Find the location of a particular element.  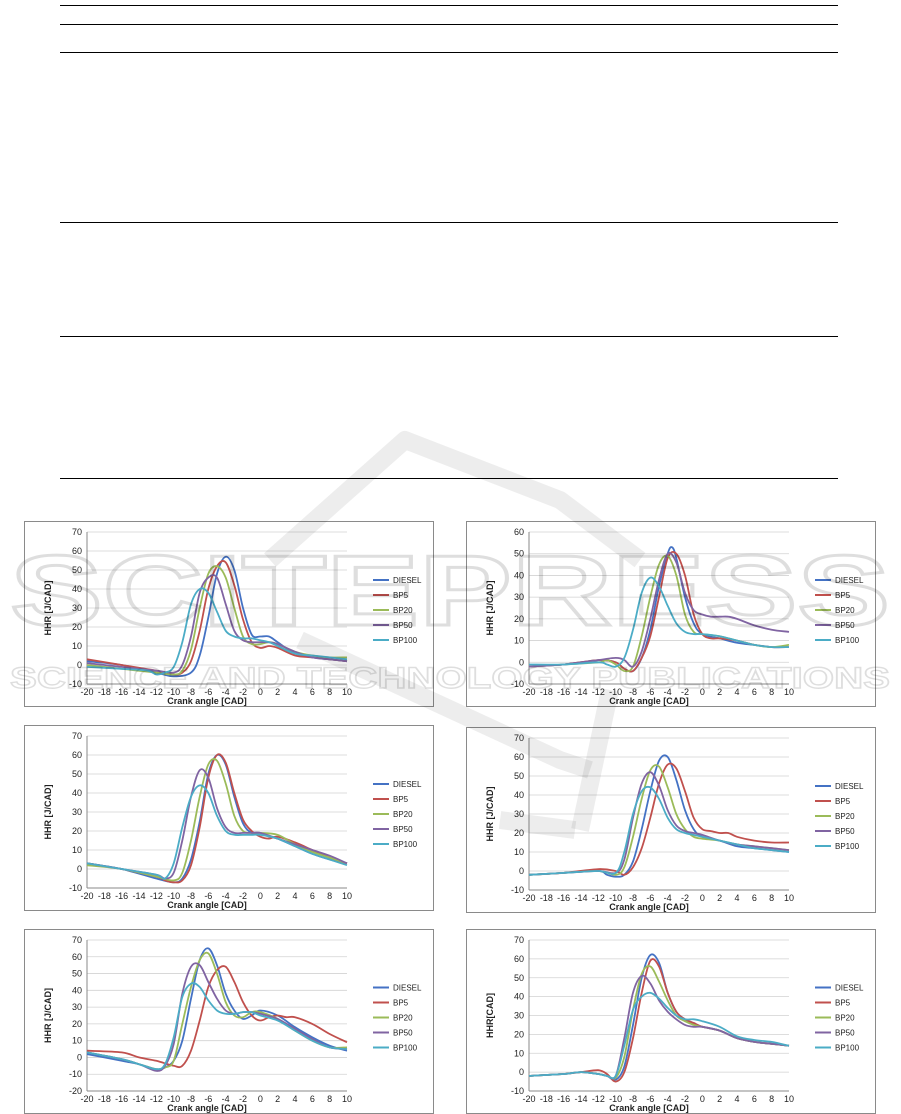

y-tick-label: 10 is located at coordinates (77, 1041).